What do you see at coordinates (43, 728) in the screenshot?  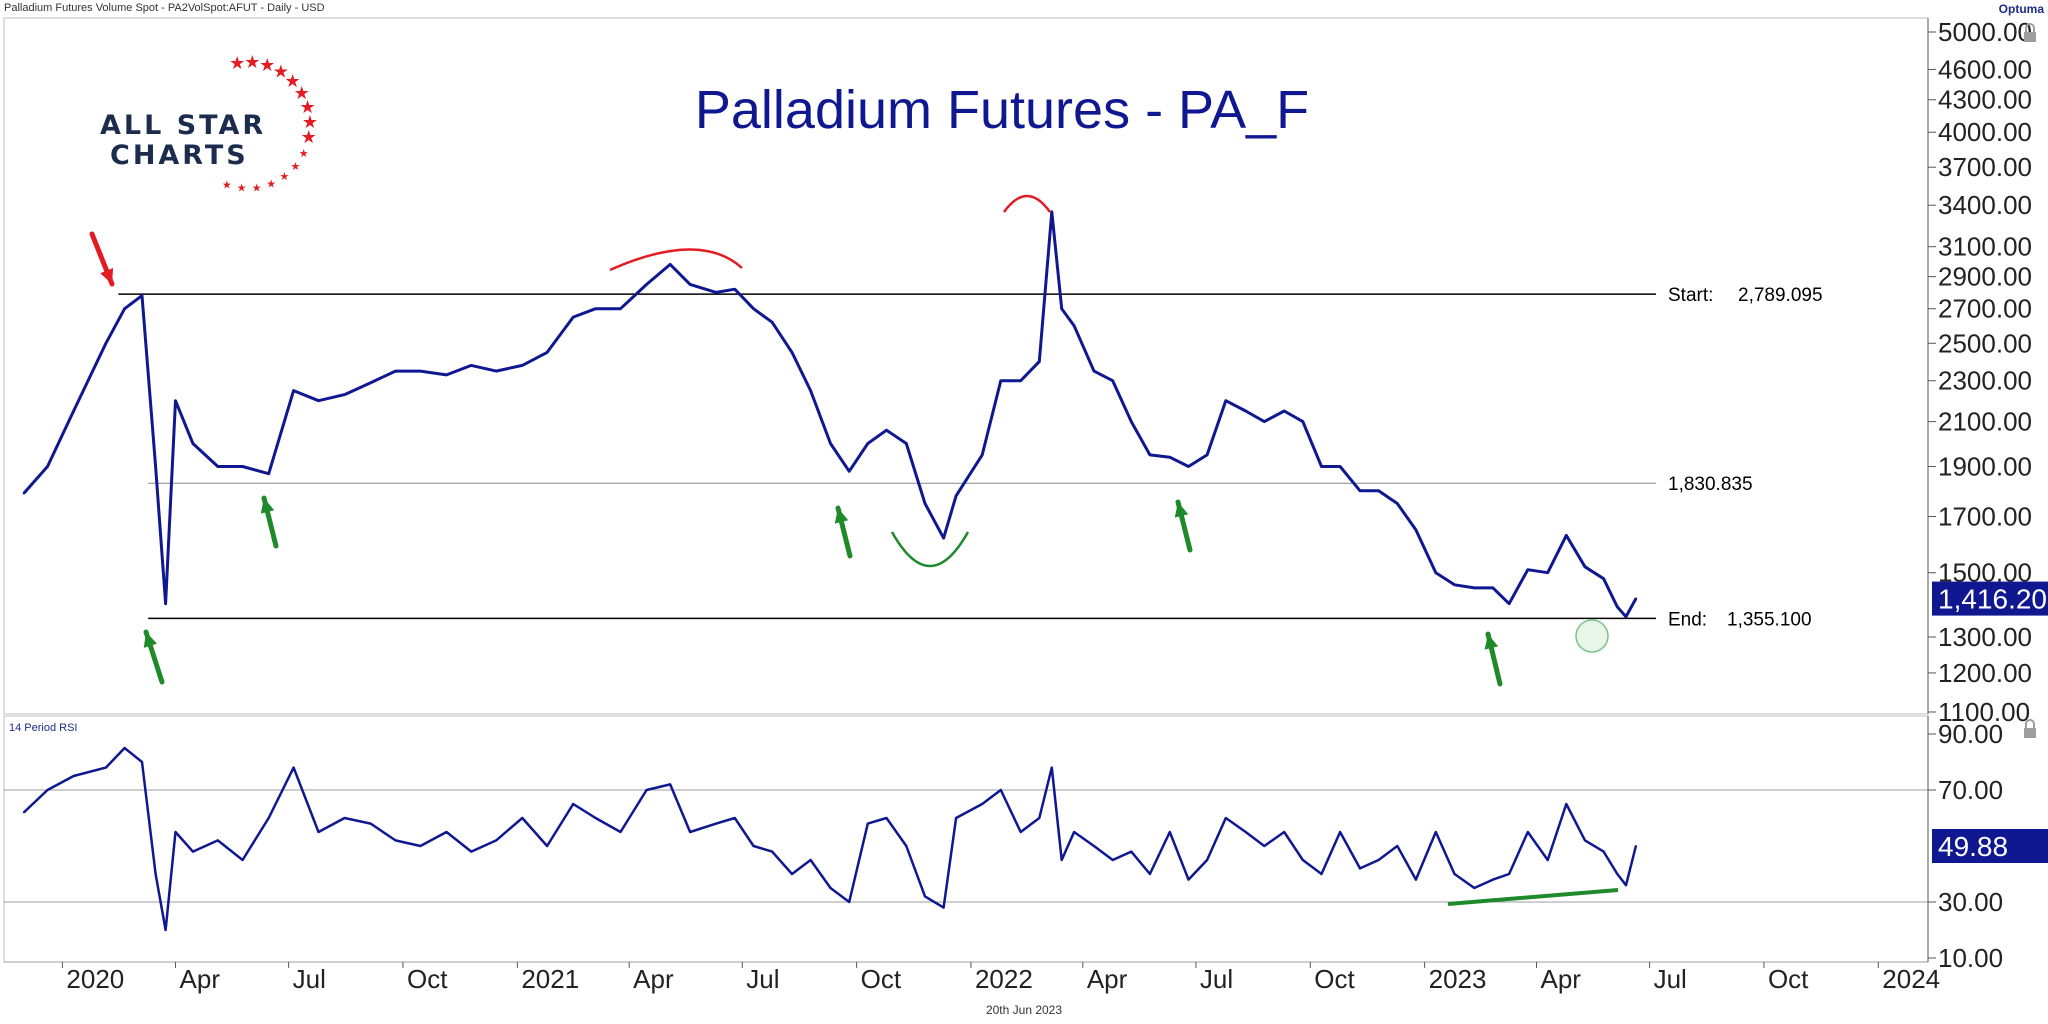 I see `rsi-panel-label: 14 Period RSI` at bounding box center [43, 728].